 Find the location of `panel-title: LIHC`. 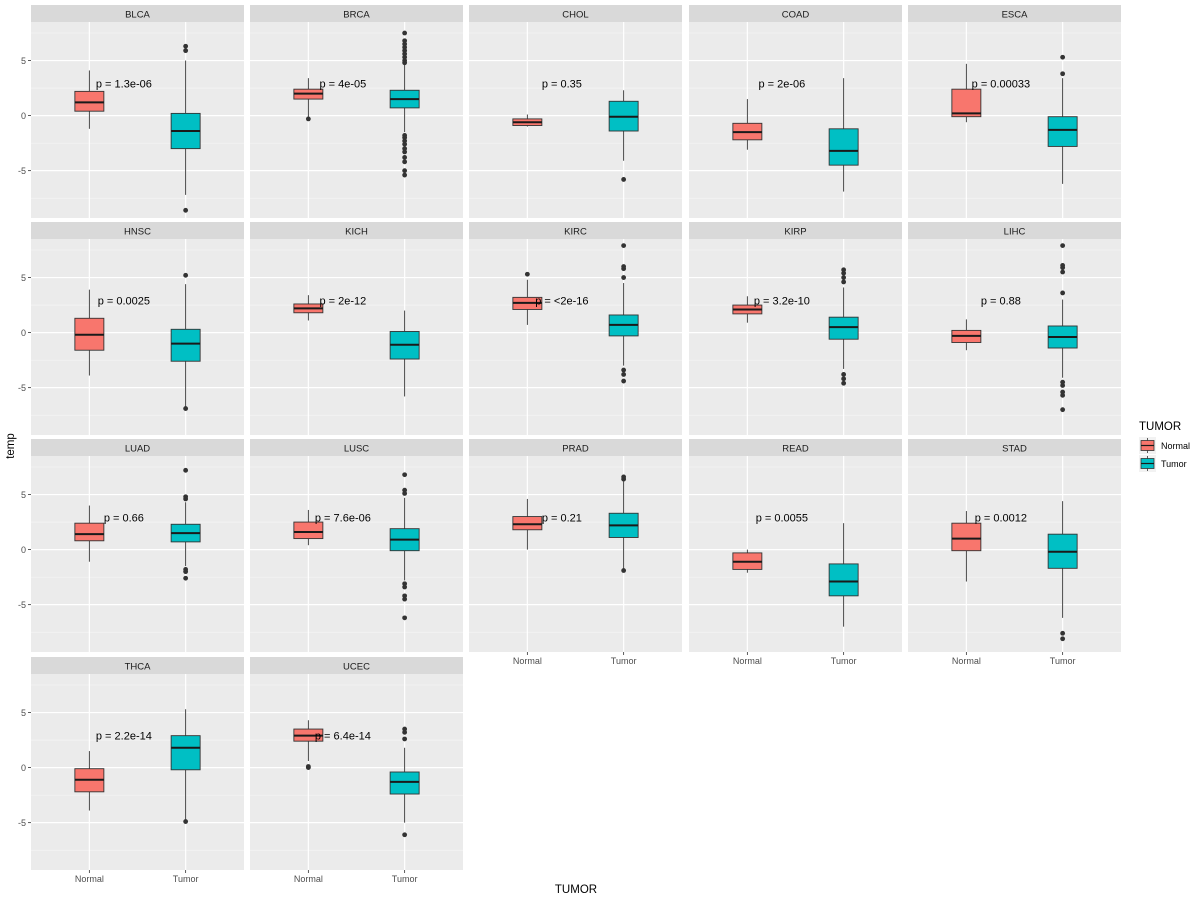

panel-title: LIHC is located at coordinates (1015, 232).